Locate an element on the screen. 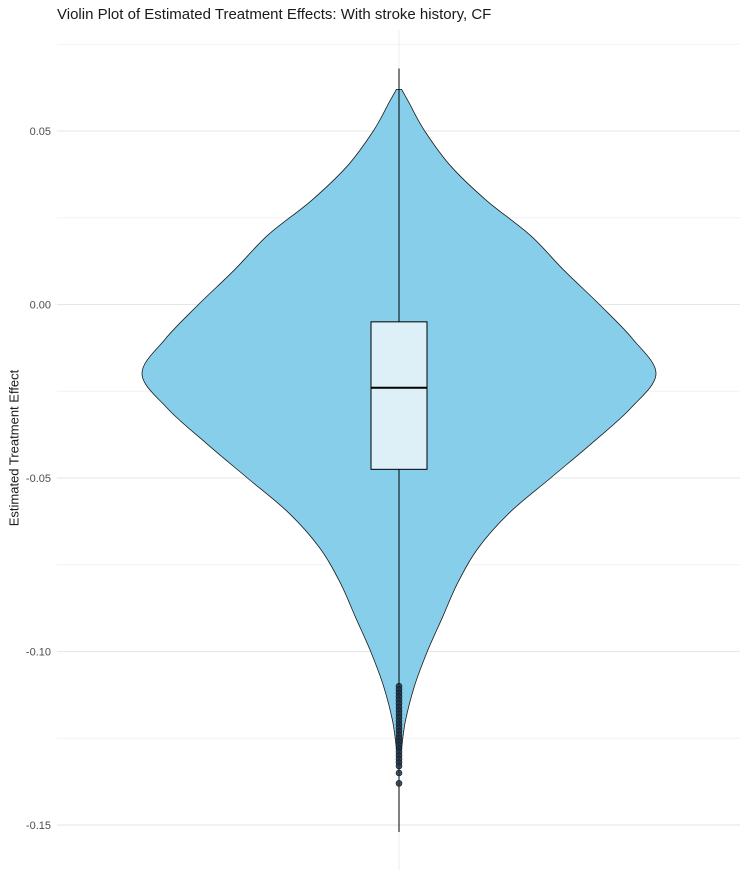 Image resolution: width=746 pixels, height=881 pixels. box-iqr is located at coordinates (399, 395).